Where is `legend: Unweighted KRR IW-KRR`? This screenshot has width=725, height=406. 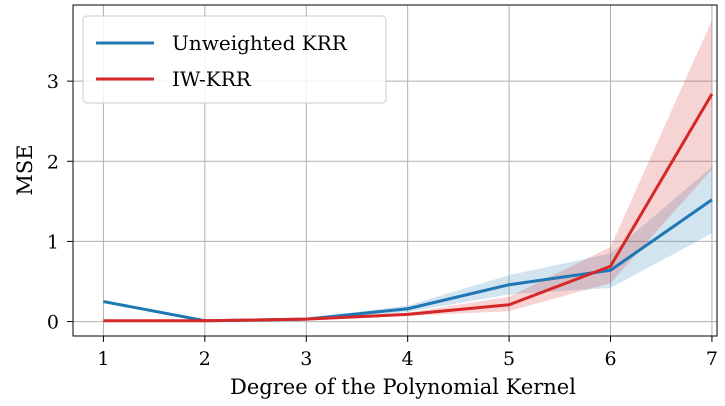
legend: Unweighted KRR IW-KRR is located at coordinates (234, 59).